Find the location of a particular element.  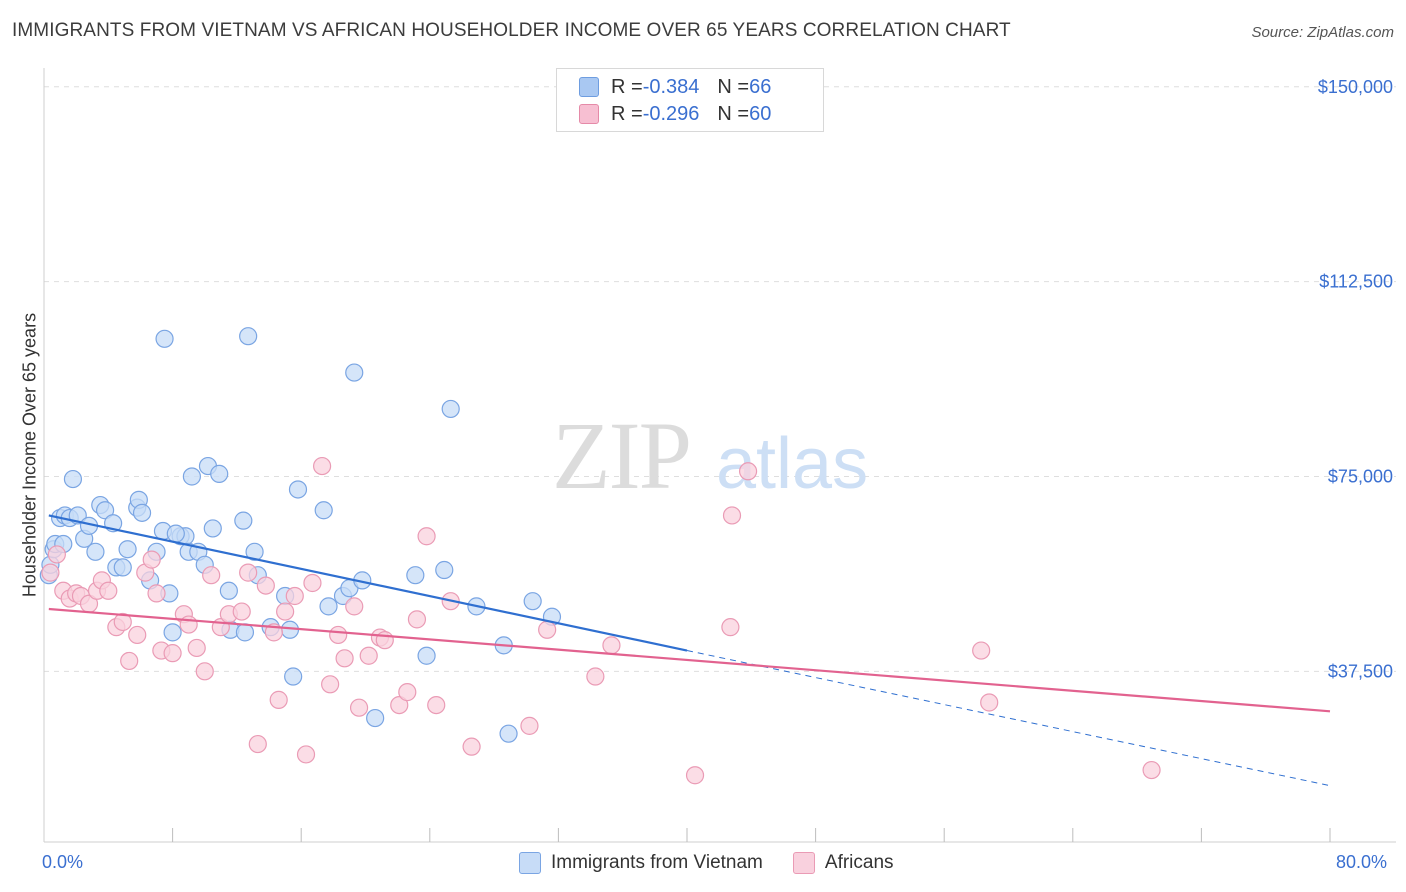

bottom-legend-swatch-africans is located at coordinates (803, 863).